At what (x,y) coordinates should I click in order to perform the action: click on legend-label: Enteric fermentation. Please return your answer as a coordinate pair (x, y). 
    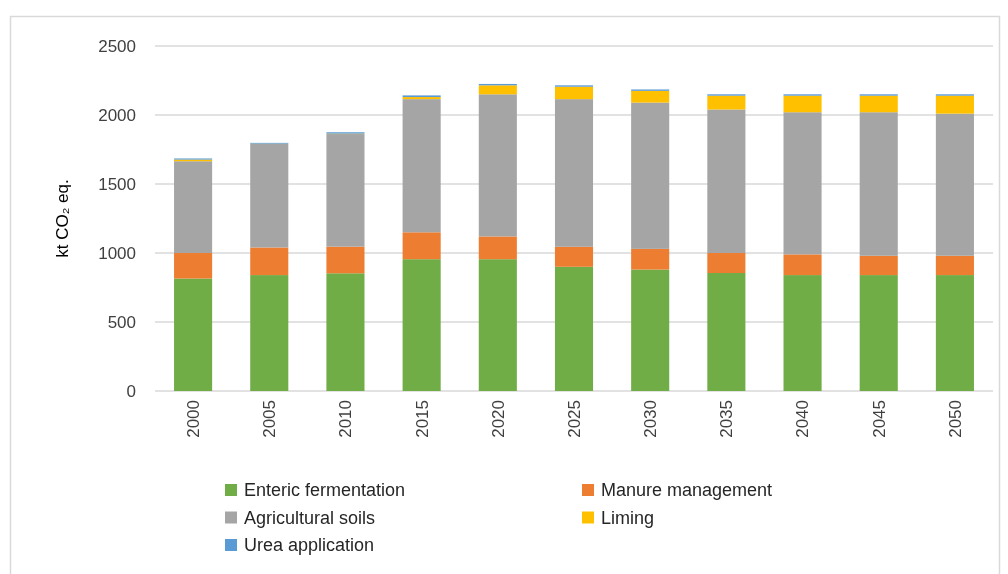
    Looking at the image, I should click on (325, 490).